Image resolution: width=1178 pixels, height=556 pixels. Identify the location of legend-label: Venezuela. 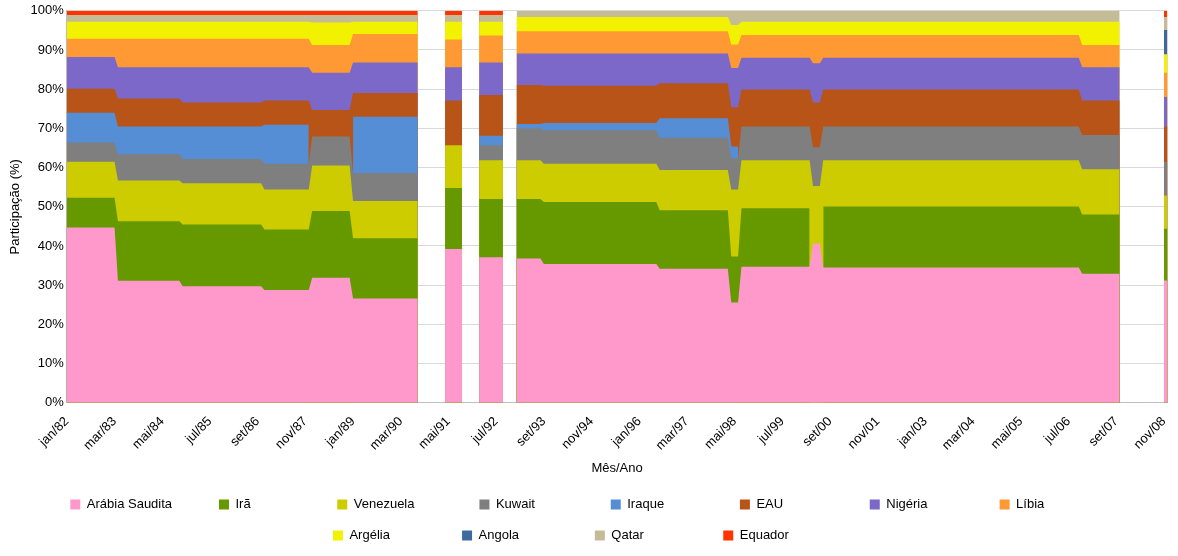
(407, 504).